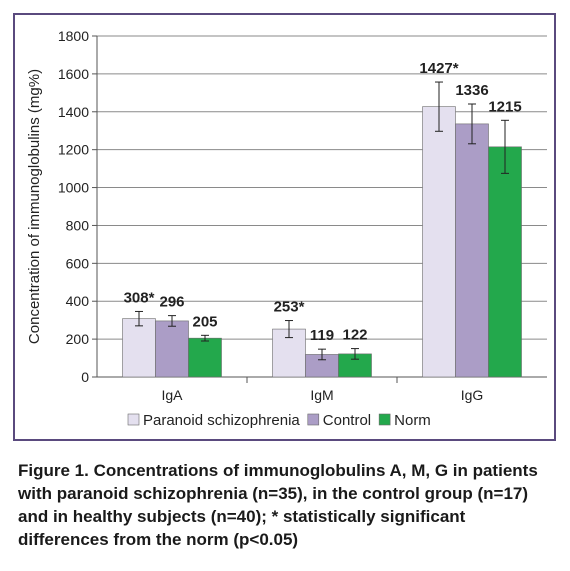 The height and width of the screenshot is (571, 570). I want to click on data-label: 205, so click(204, 321).